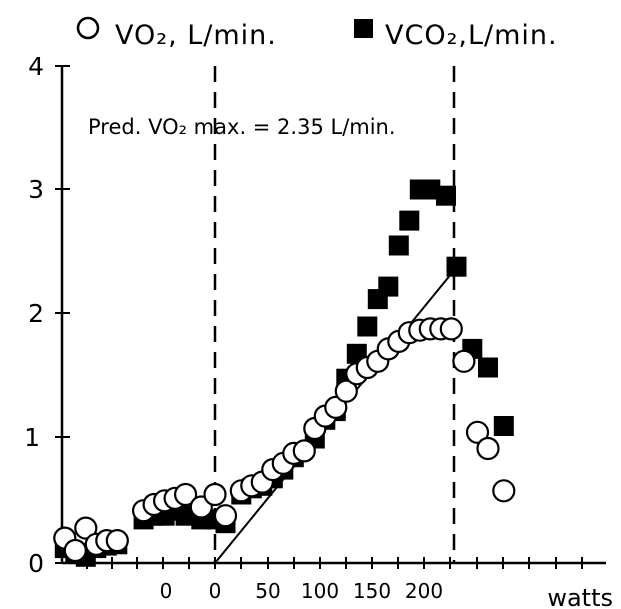 The image size is (621, 609). I want to click on x-tick-label-200: 200, so click(424, 591).